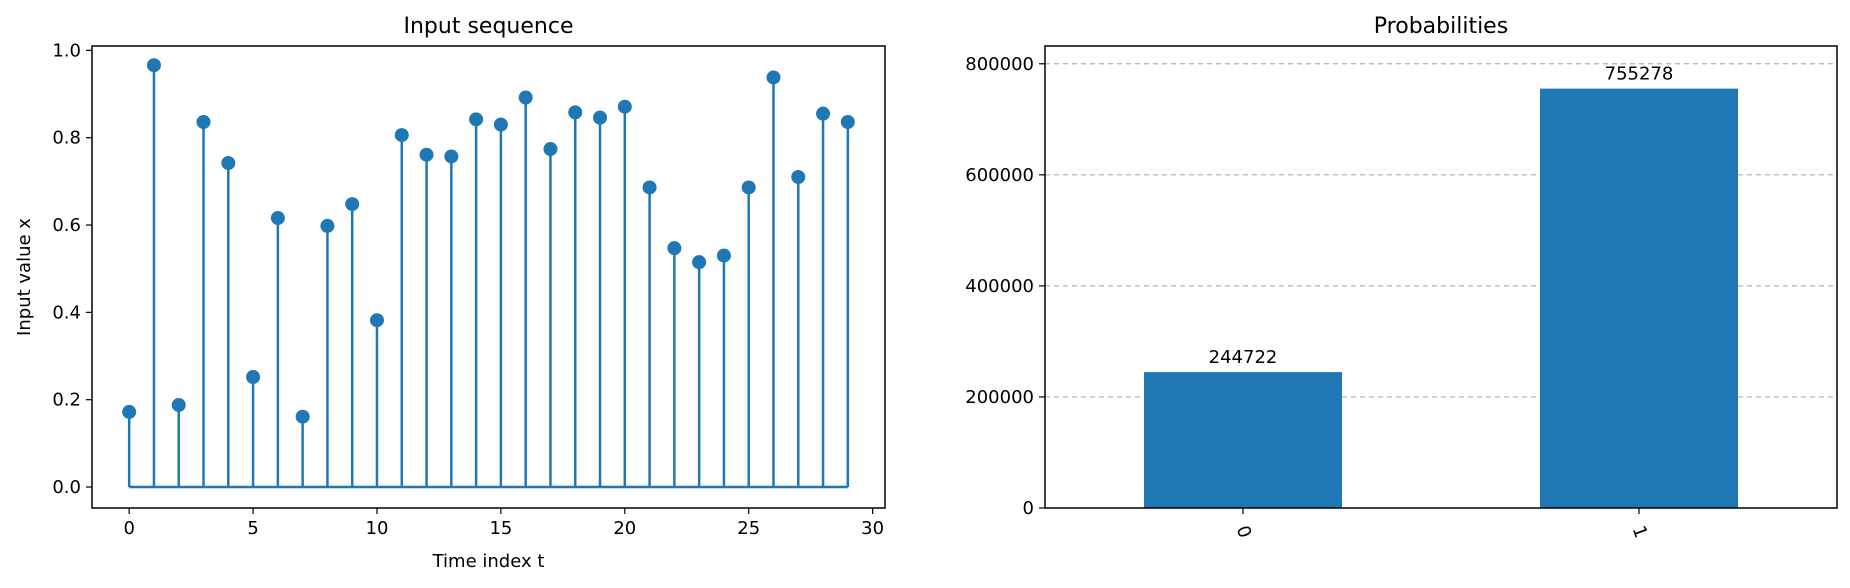 The image size is (1850, 588). Describe the element at coordinates (66, 138) in the screenshot. I see `y-tick-label: 0.8` at that location.